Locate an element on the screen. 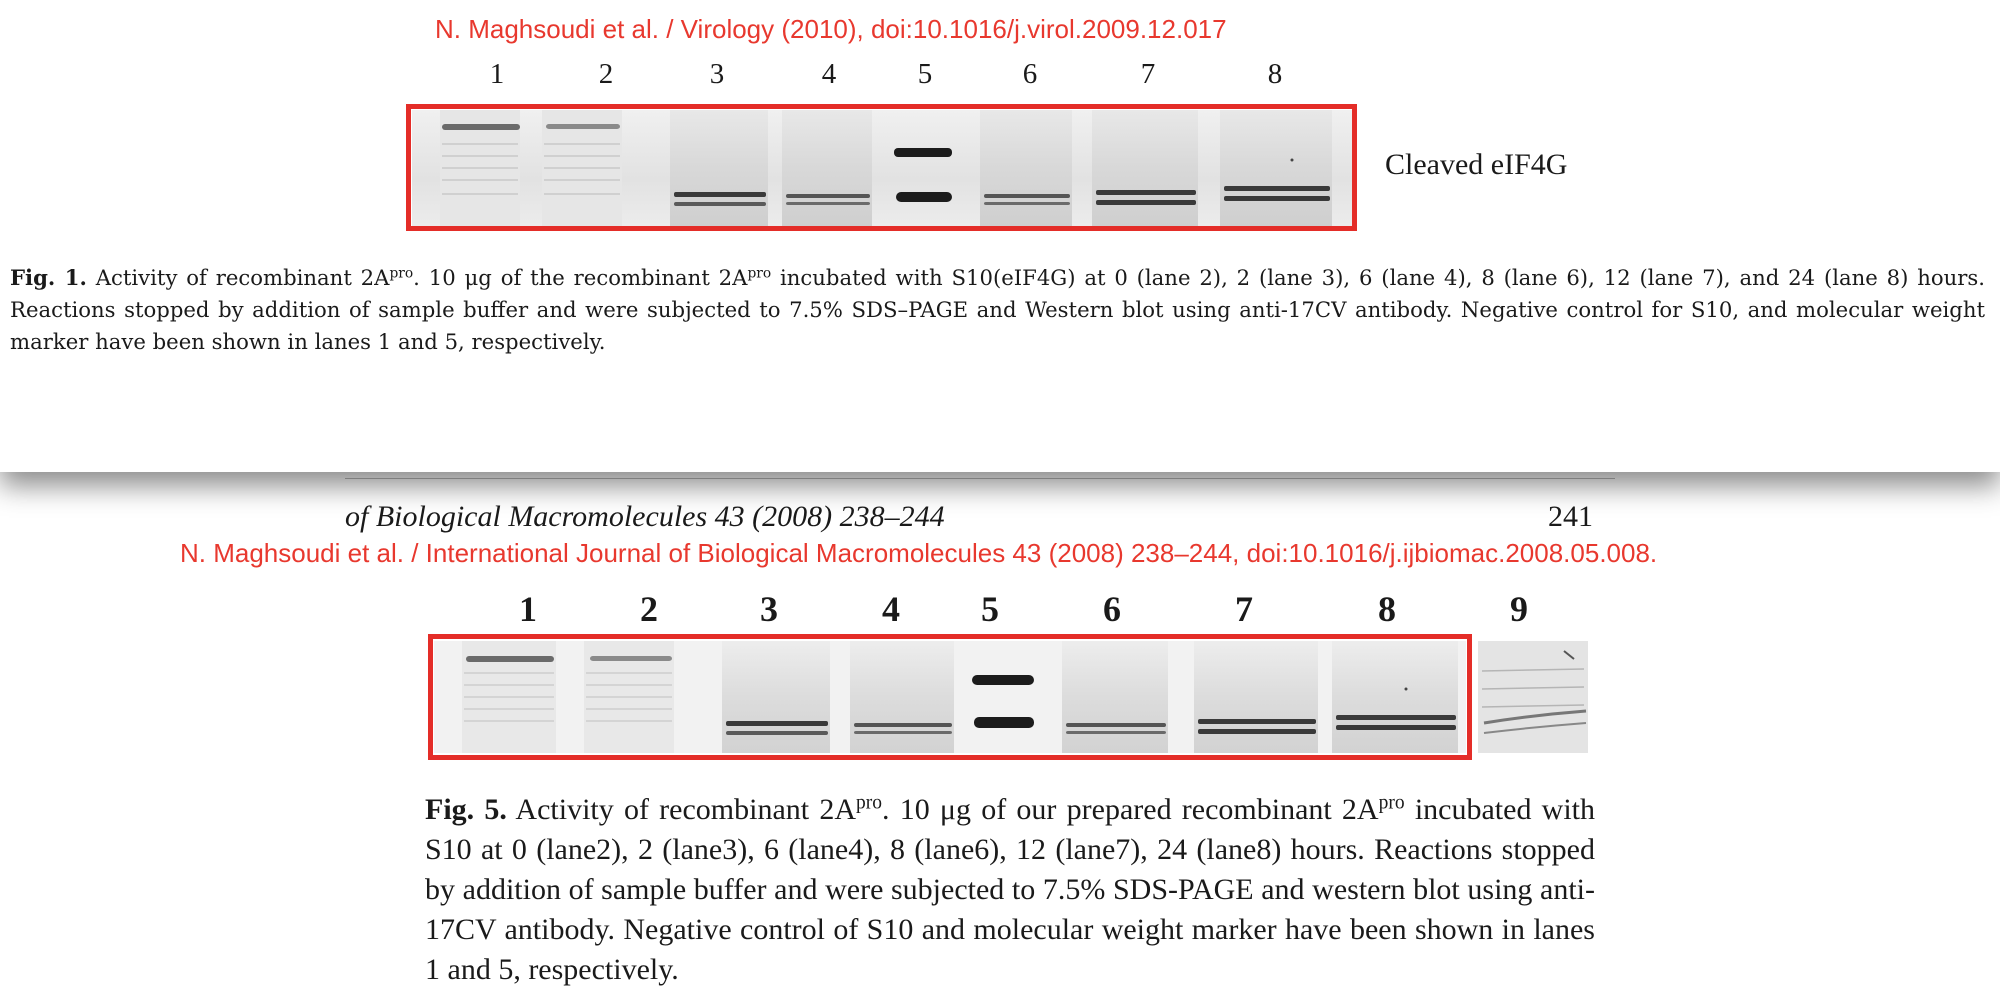  faint-bands-top is located at coordinates (531, 169).